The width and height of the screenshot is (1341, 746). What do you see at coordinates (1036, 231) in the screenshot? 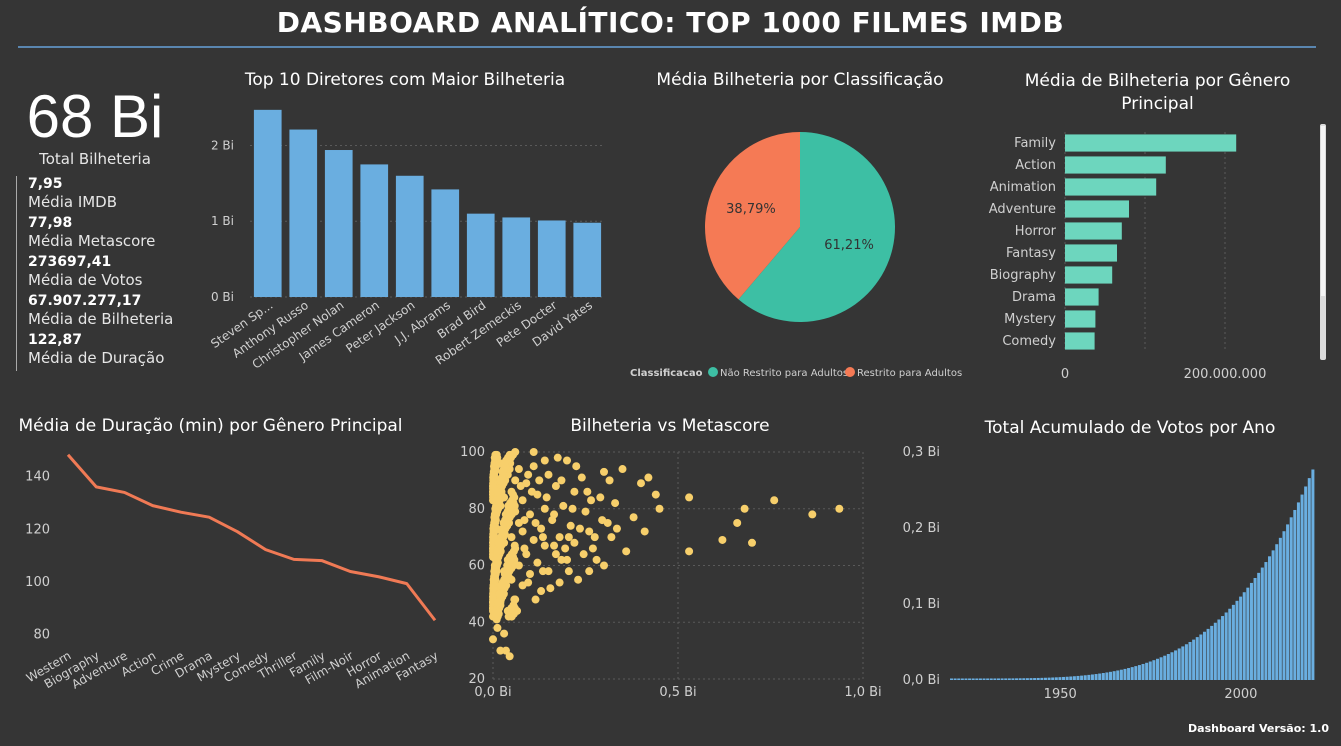
I see `y-tick-label: Horror` at bounding box center [1036, 231].